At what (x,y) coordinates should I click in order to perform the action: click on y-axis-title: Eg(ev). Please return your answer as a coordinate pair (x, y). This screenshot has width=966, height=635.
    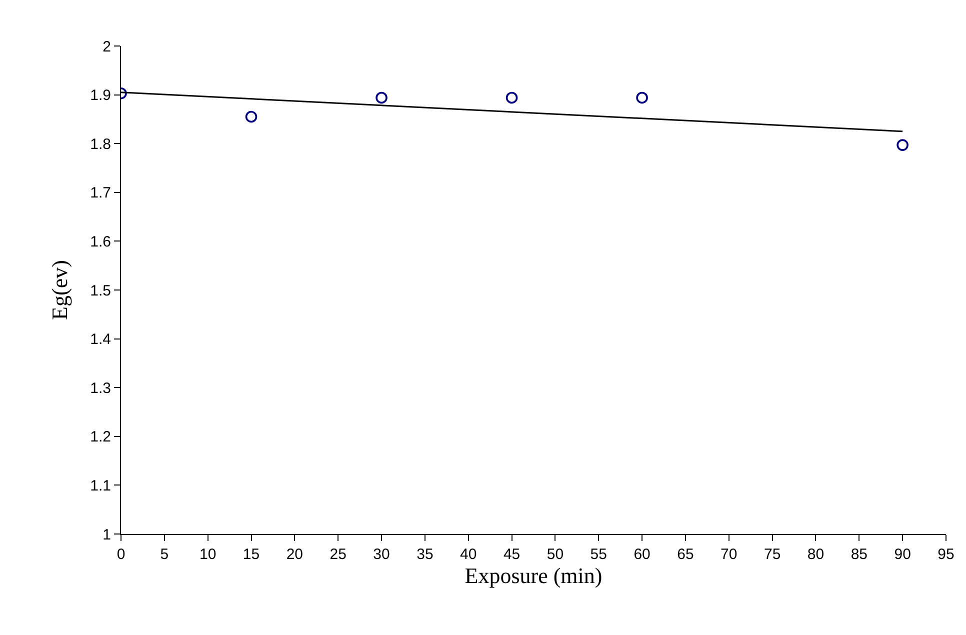
    Looking at the image, I should click on (59, 290).